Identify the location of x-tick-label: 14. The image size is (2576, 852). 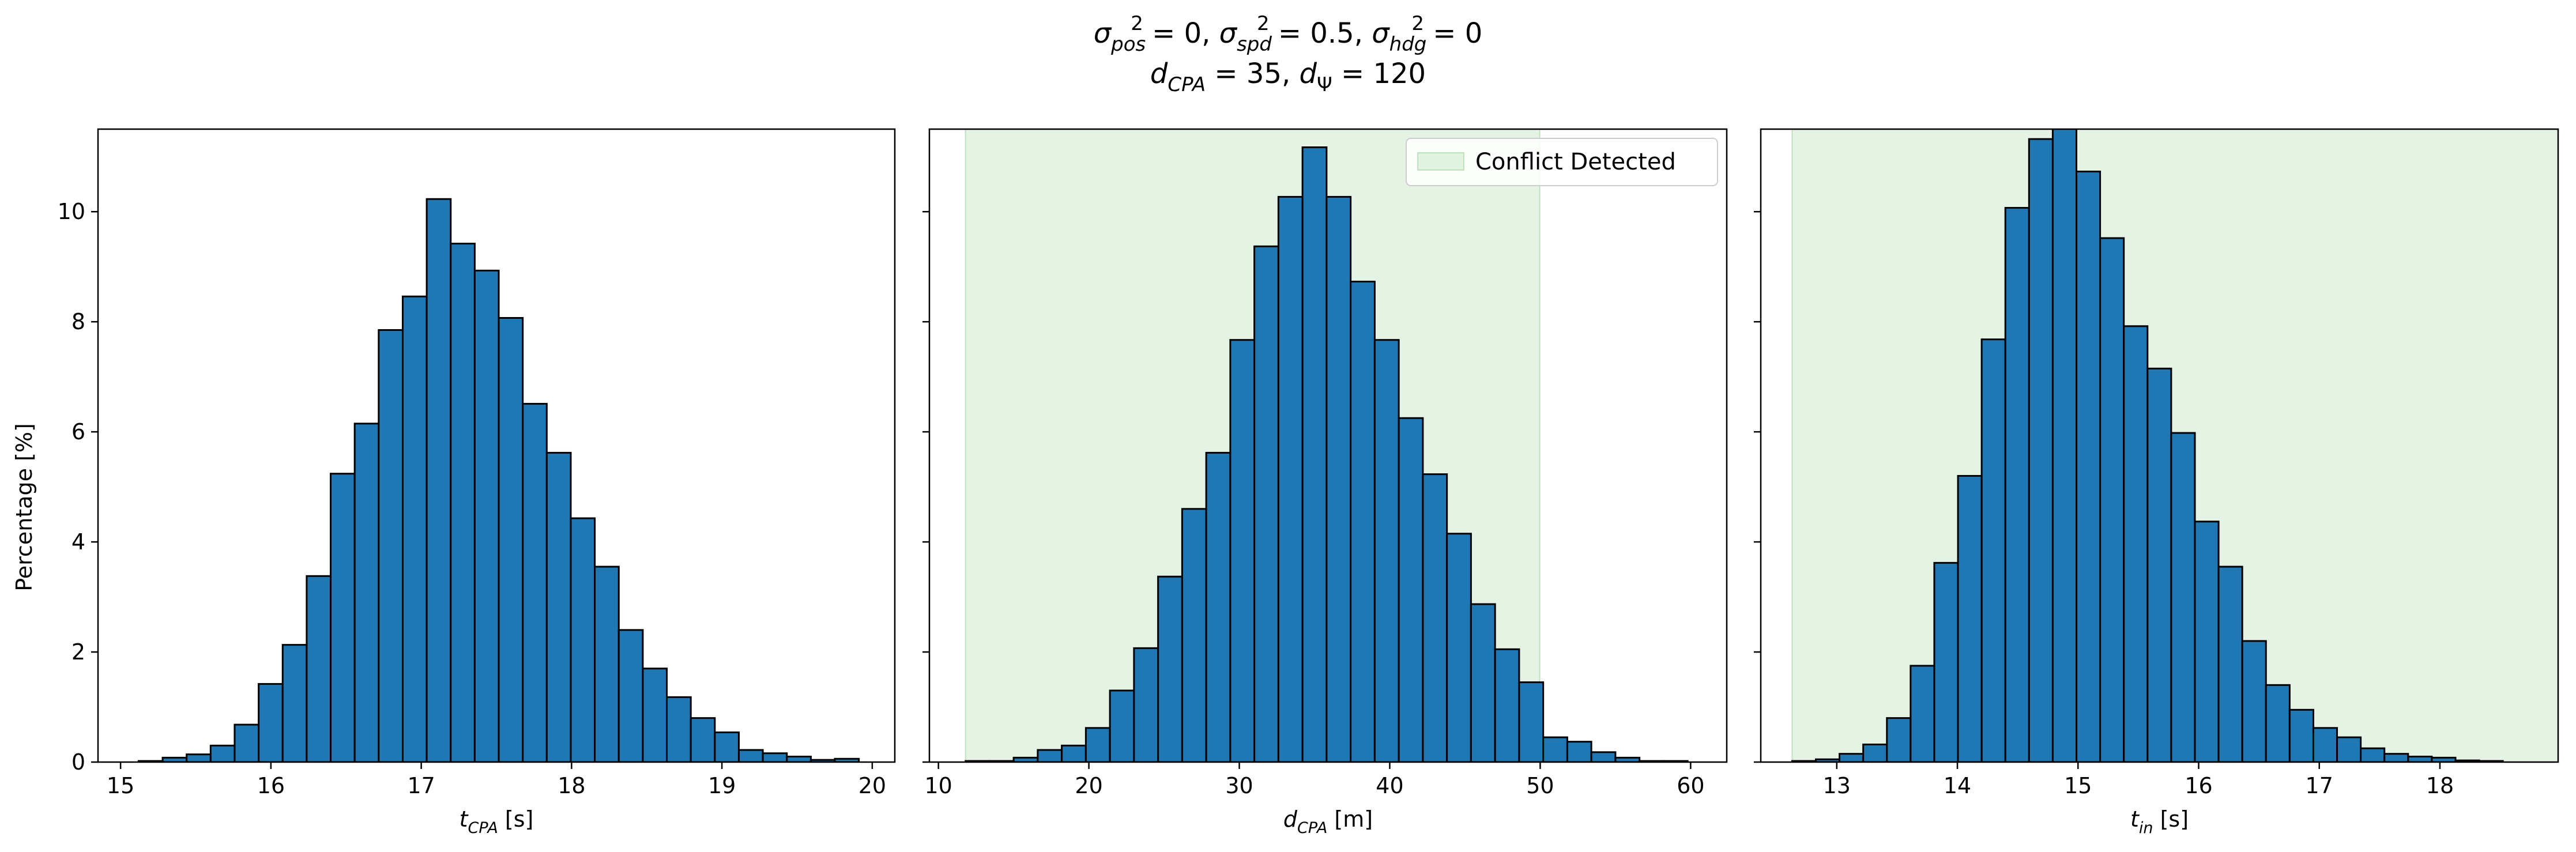
(1957, 786).